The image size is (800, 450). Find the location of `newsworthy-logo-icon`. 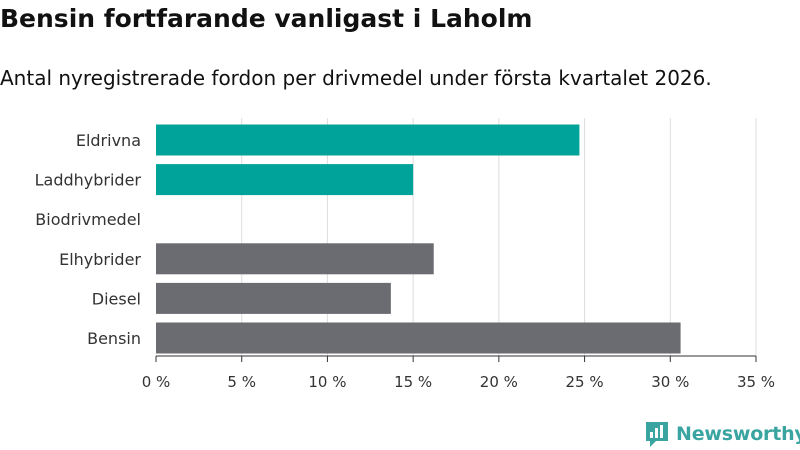

newsworthy-logo-icon is located at coordinates (657, 434).